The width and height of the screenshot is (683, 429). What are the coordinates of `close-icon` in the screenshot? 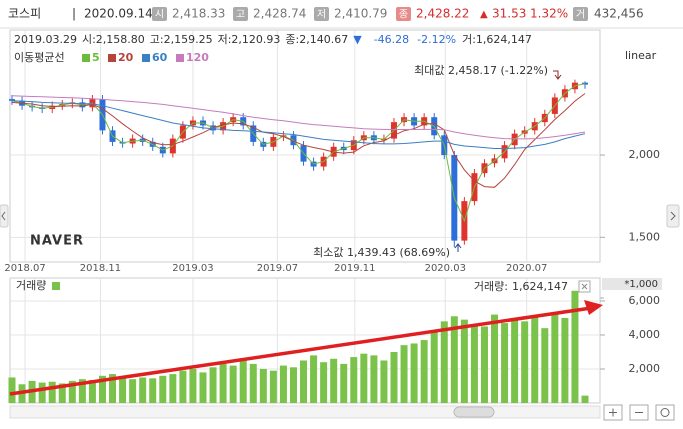 It's located at (584, 286).